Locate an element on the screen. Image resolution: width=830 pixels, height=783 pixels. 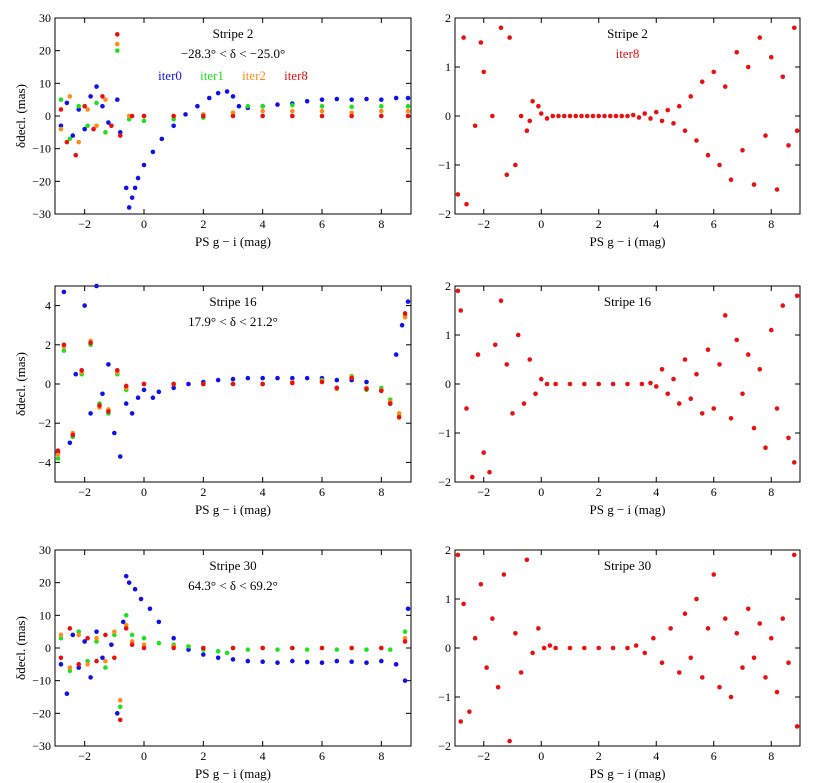
x-tick-label: 0 is located at coordinates (144, 492).